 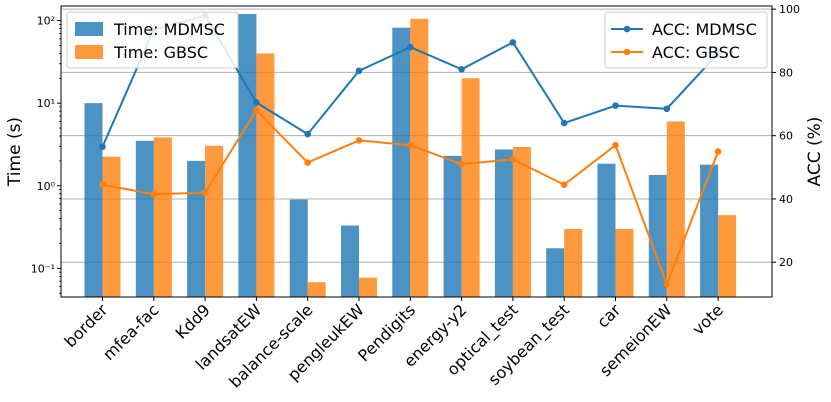 What do you see at coordinates (160, 52) in the screenshot?
I see `legend-label: Time: GBSC` at bounding box center [160, 52].